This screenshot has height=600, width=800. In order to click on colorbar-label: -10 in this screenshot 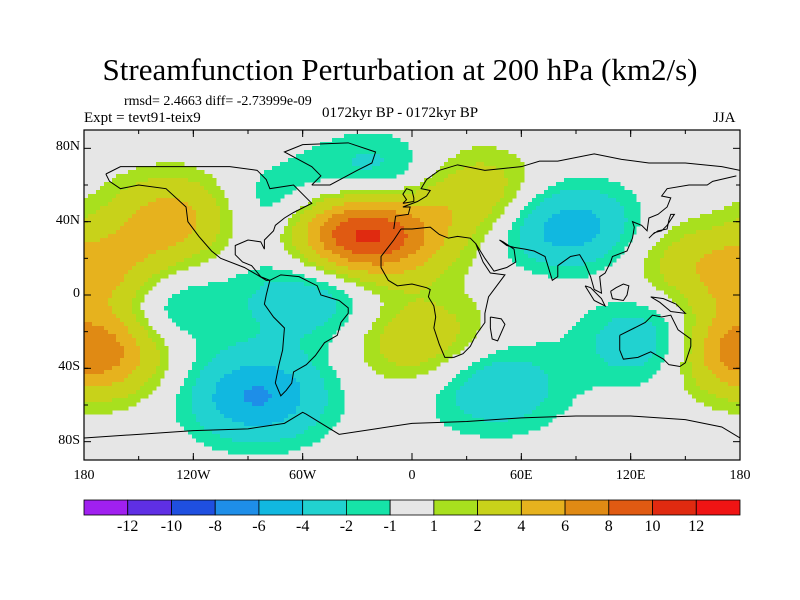, I will do `click(171, 526)`.